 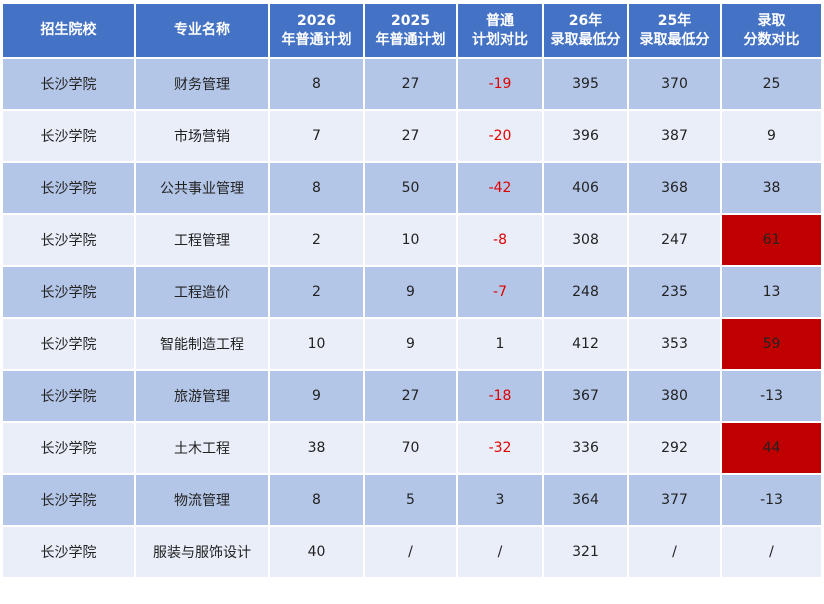 What do you see at coordinates (68, 30) in the screenshot?
I see `header-cell: 招生院校` at bounding box center [68, 30].